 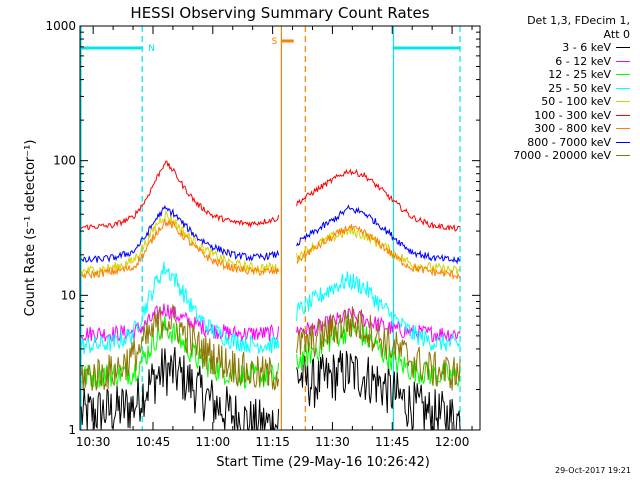 What do you see at coordinates (378, 325) in the screenshot?
I see `series-line-6-12kev` at bounding box center [378, 325].